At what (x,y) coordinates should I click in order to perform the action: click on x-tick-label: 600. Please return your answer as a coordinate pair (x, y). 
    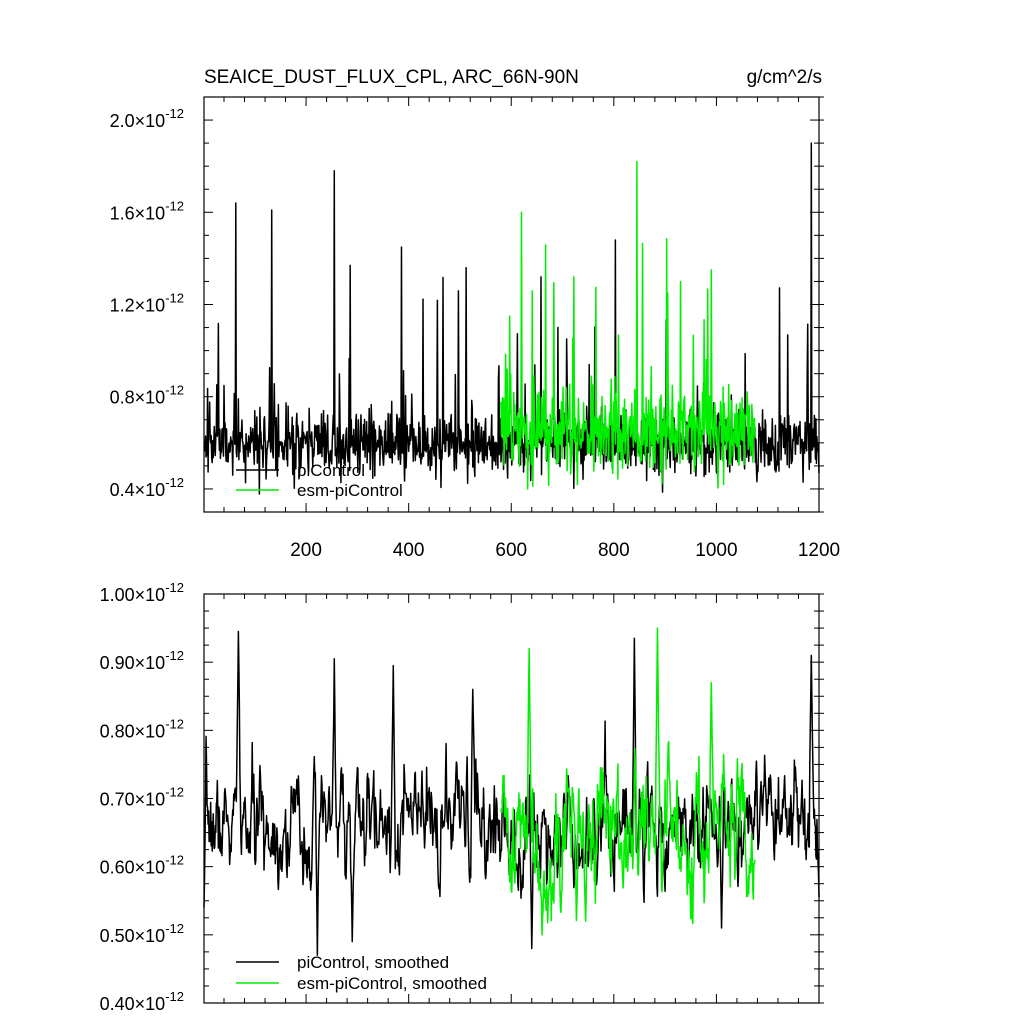
    Looking at the image, I should click on (511, 550).